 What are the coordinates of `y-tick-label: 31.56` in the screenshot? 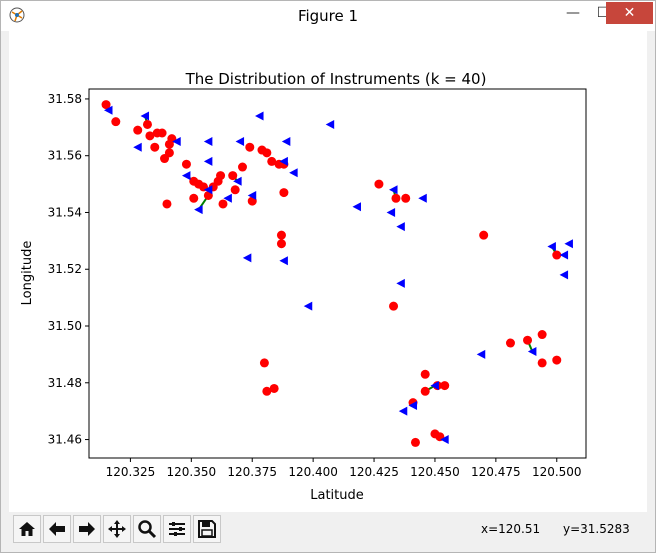 It's located at (65, 156).